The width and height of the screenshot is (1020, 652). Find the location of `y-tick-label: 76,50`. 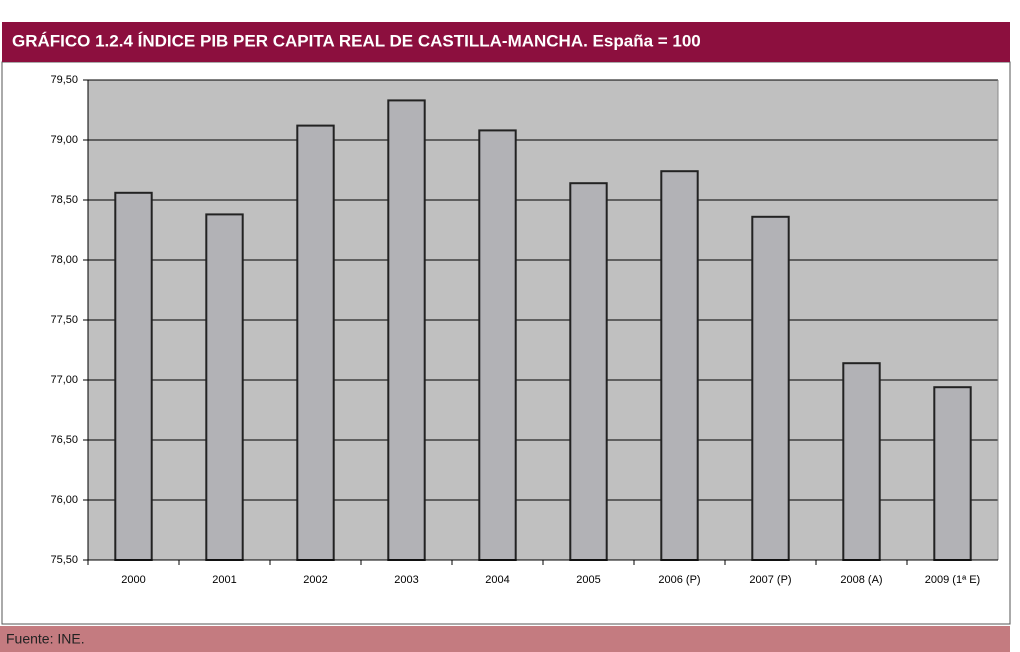

y-tick-label: 76,50 is located at coordinates (64, 440).